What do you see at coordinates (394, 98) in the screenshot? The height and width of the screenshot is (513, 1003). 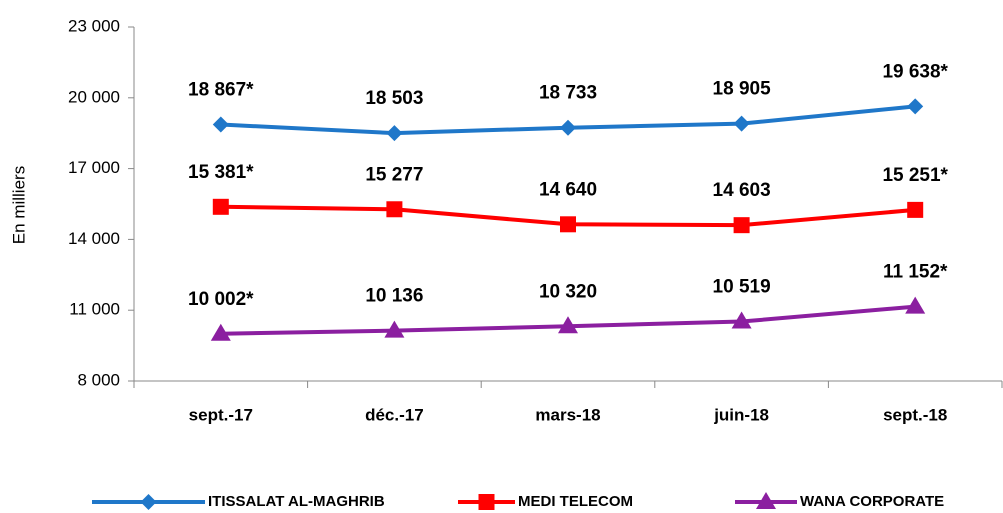 I see `data-label: 18 503` at bounding box center [394, 98].